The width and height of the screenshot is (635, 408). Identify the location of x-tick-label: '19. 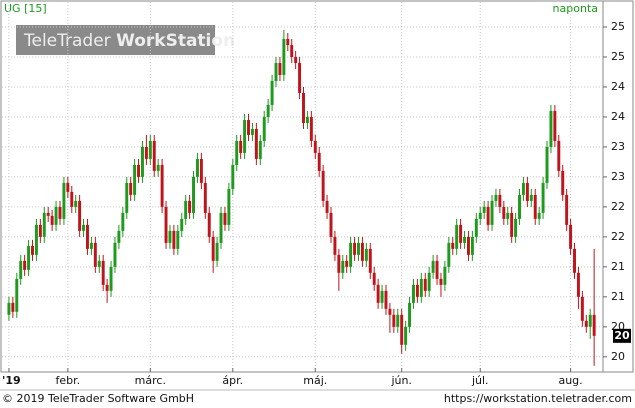
(11, 380).